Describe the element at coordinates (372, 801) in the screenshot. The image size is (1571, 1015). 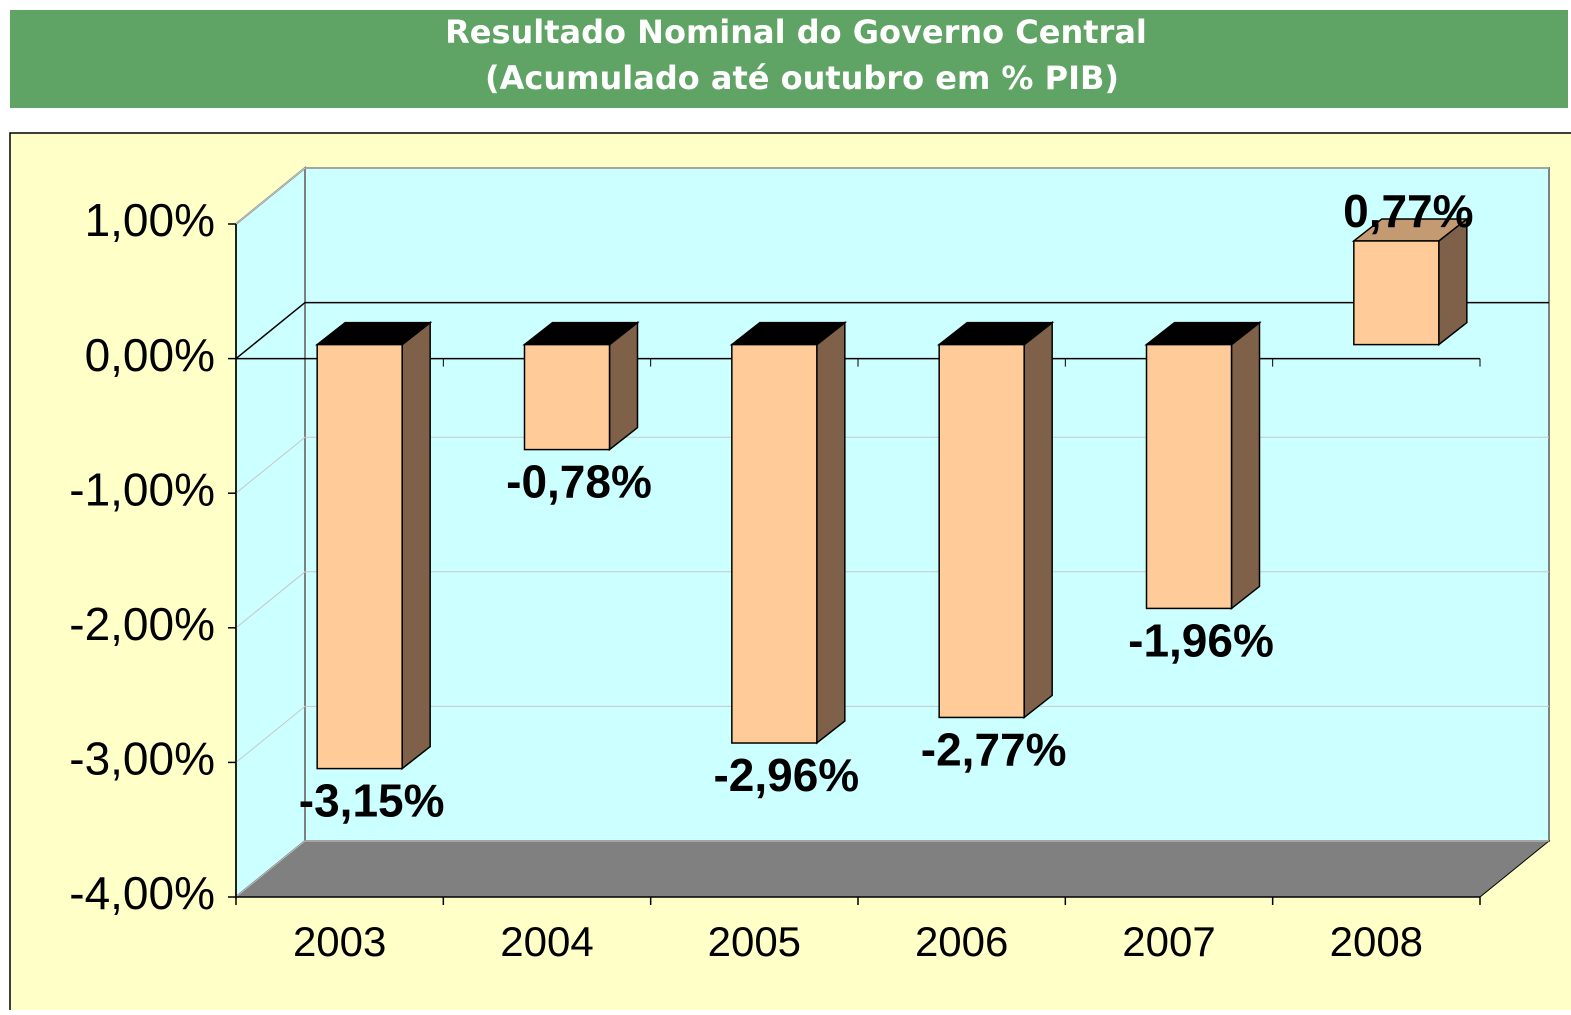
I see `value-label: -3,15%` at that location.